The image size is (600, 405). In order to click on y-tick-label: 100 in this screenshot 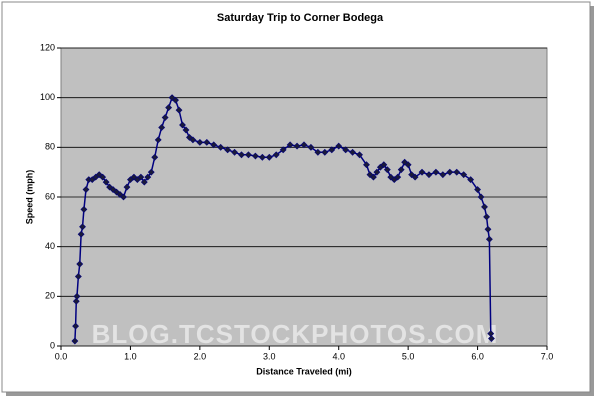, I will do `click(47, 97)`.